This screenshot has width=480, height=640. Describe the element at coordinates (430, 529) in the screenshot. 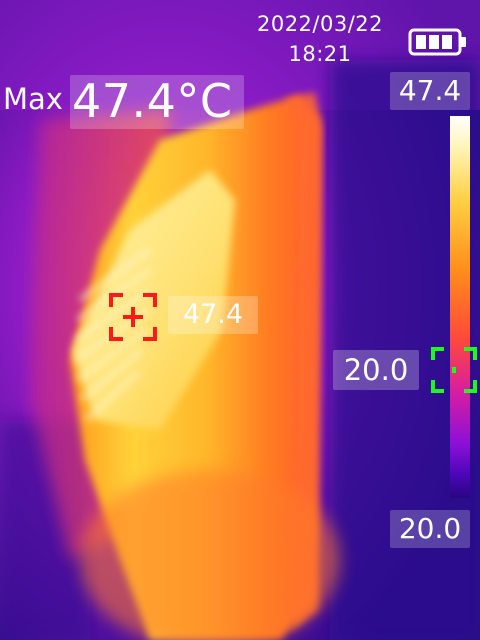

I see `color-scale-min-value: 20.0` at that location.